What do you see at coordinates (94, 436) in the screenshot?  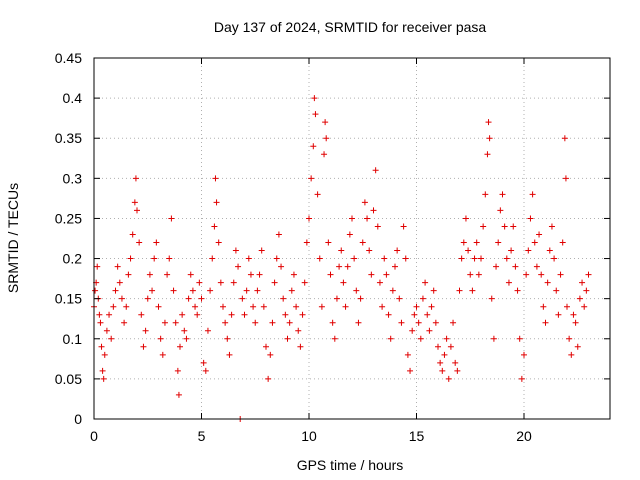 I see `x-tick-label: 0` at bounding box center [94, 436].